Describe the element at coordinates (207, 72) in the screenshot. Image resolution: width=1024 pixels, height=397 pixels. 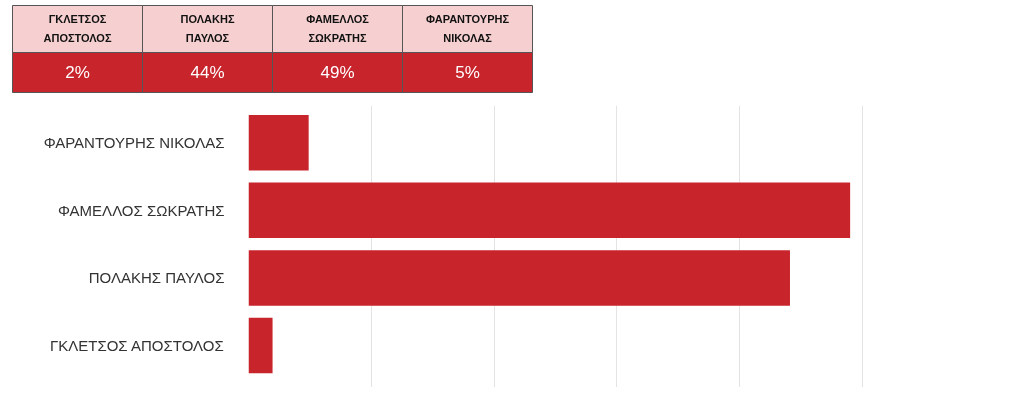
I see `data-label: 44%` at that location.